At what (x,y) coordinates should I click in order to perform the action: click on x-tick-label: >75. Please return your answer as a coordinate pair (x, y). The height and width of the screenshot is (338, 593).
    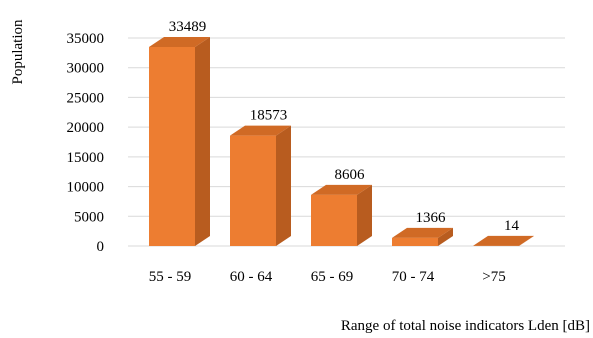
    Looking at the image, I should click on (493, 277).